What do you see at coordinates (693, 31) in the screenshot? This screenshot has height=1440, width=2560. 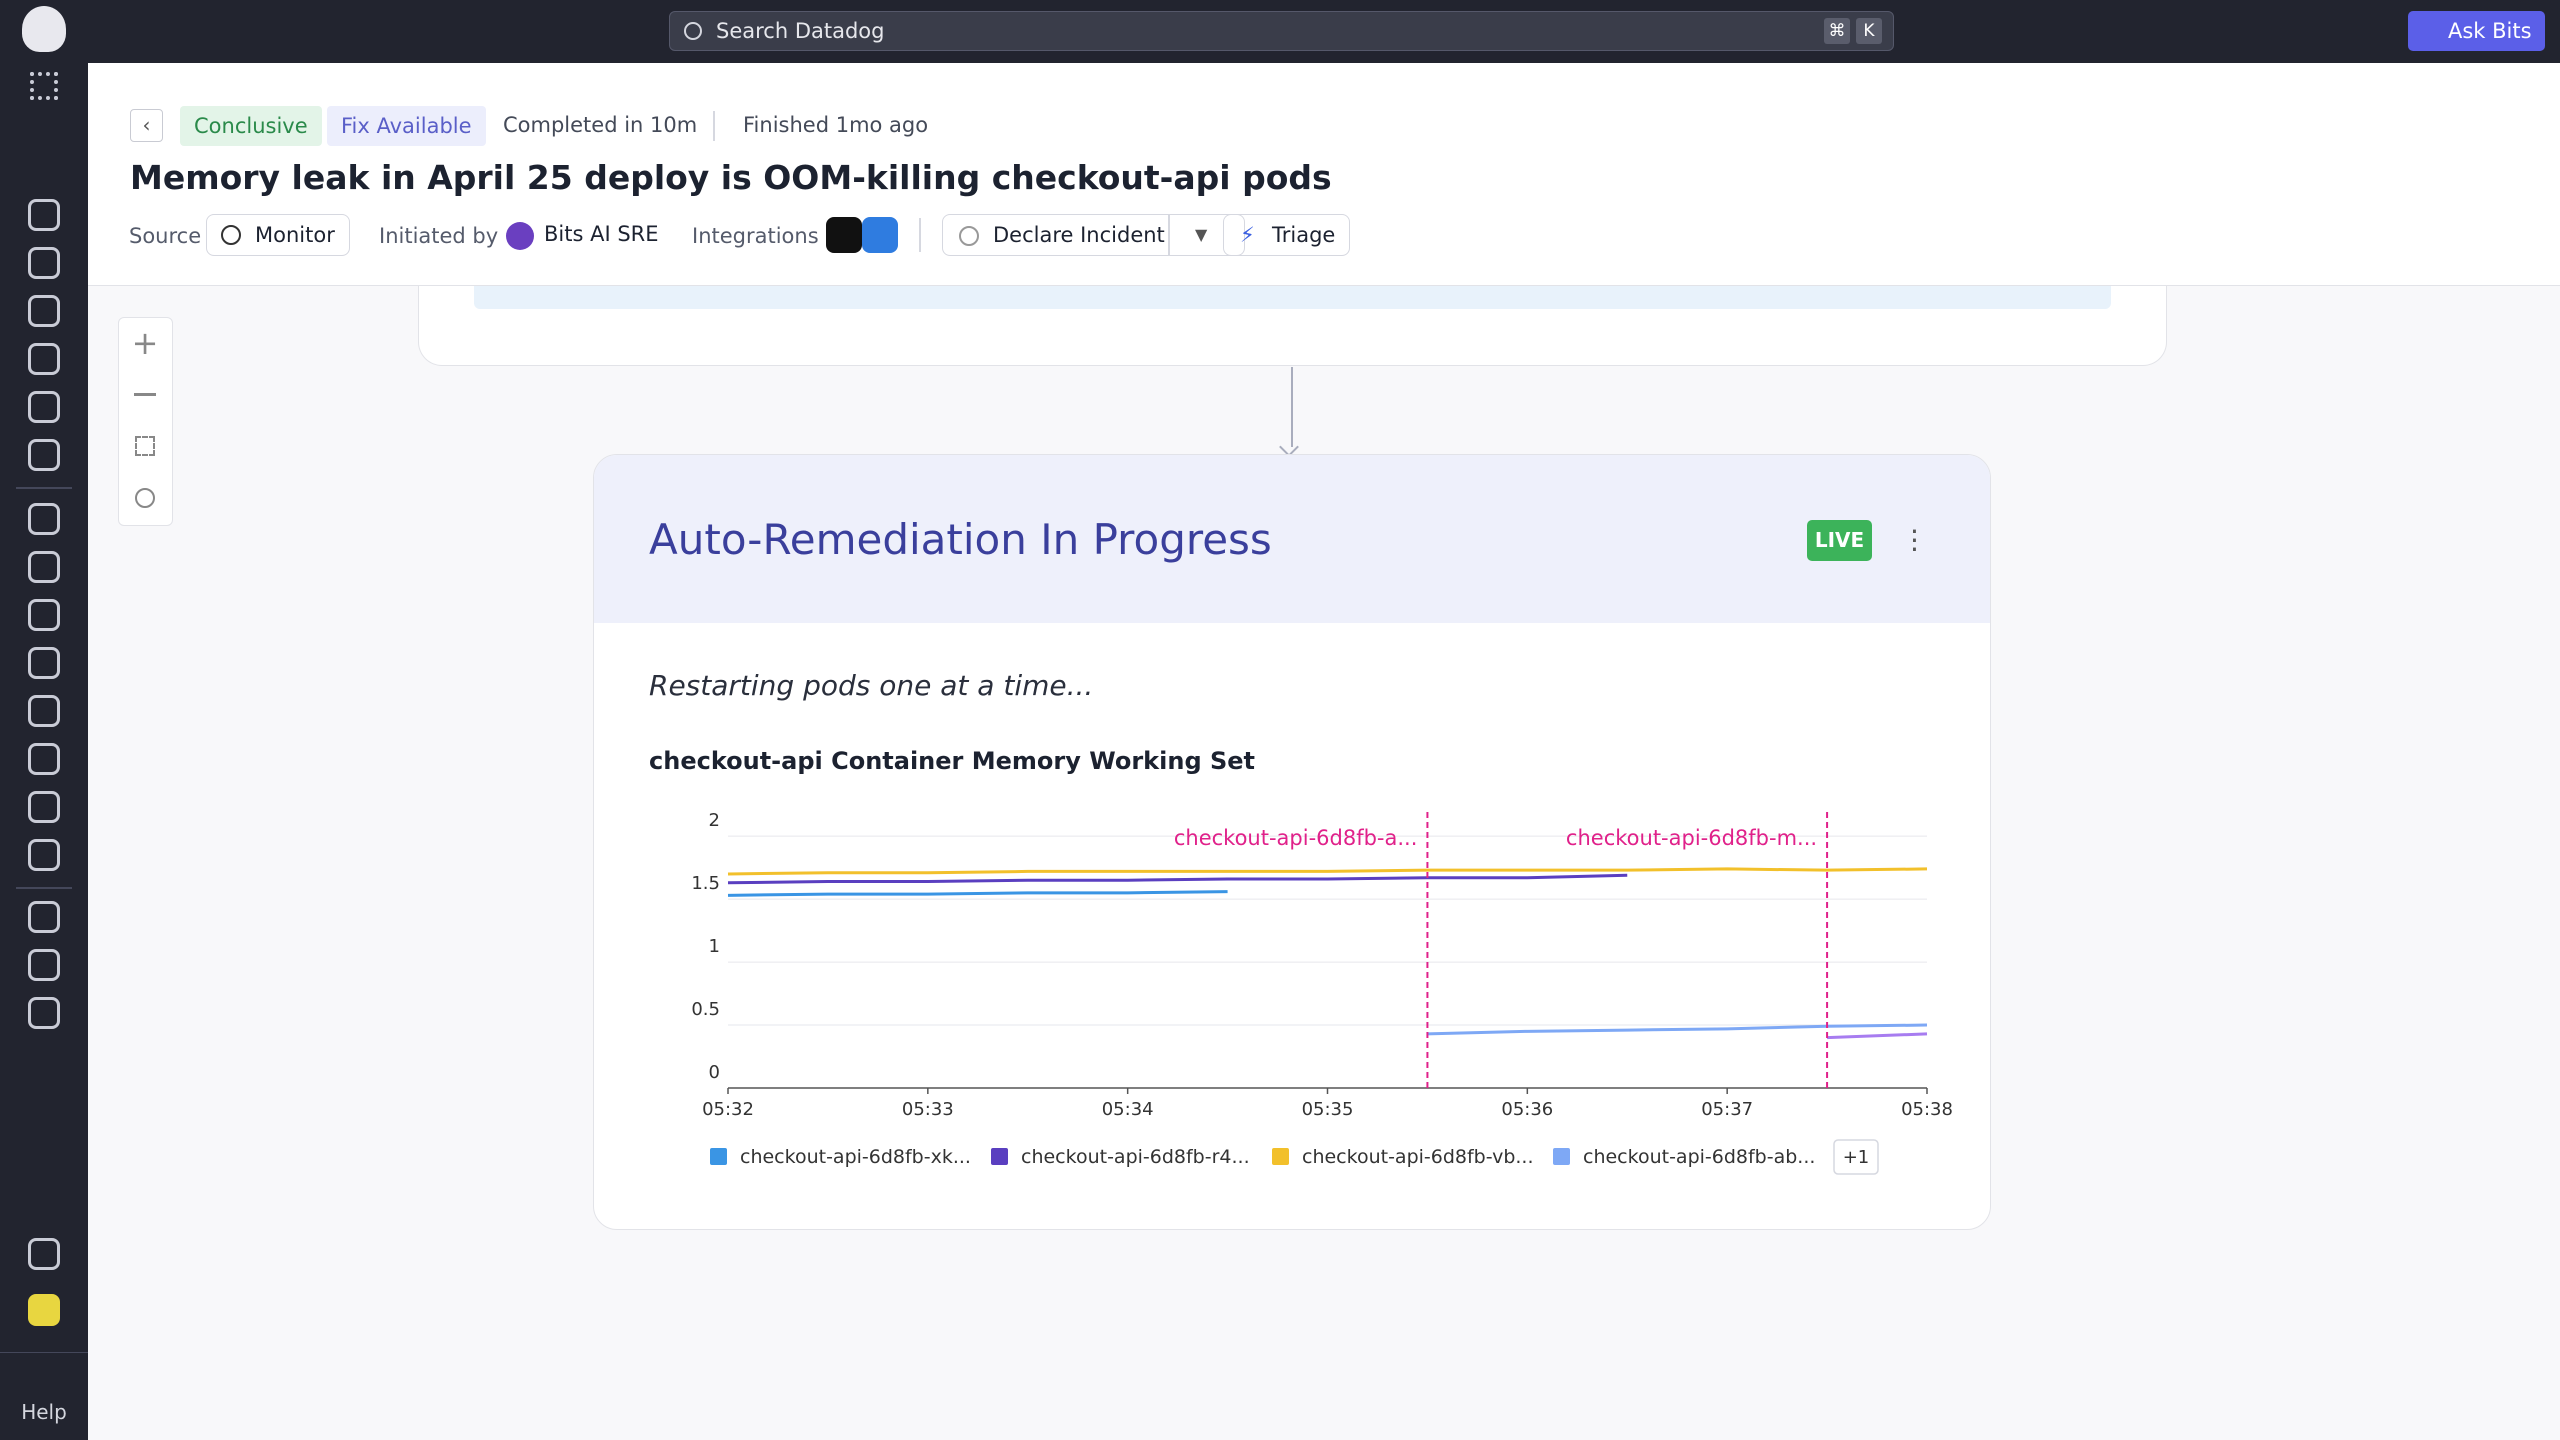 I see `search-icon` at bounding box center [693, 31].